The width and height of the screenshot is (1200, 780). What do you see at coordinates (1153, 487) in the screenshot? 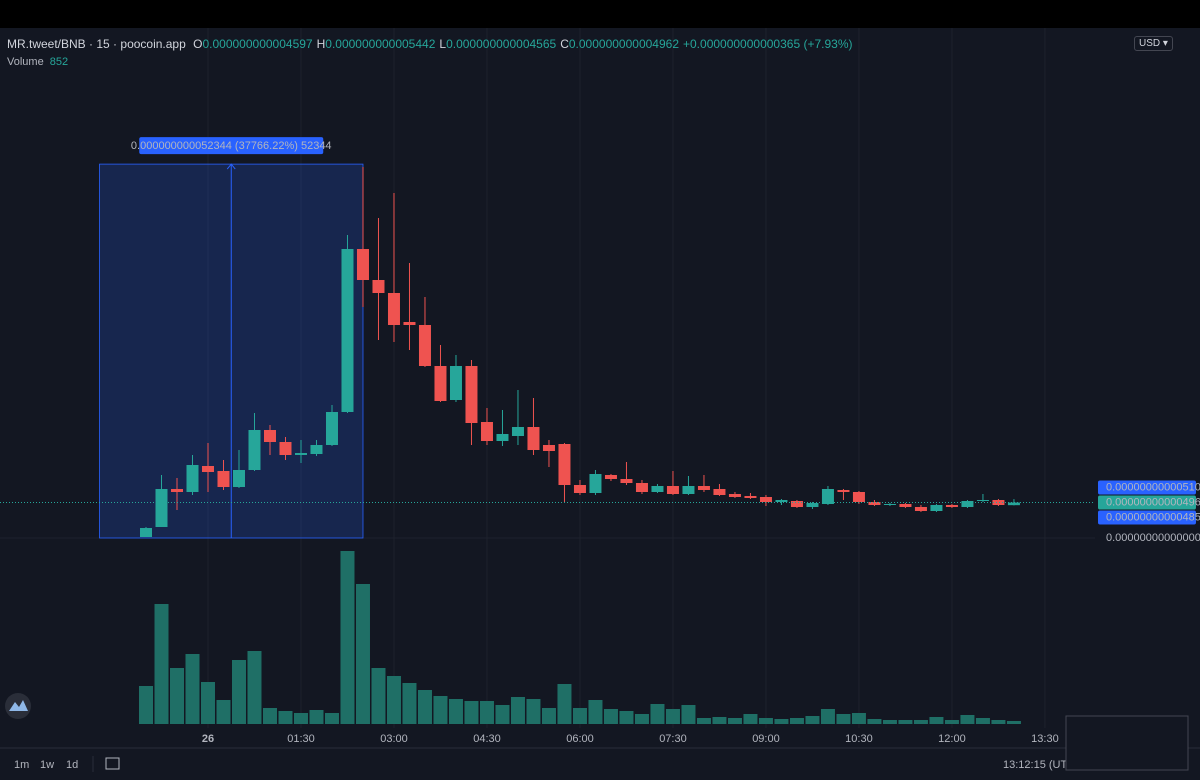
I see `price-label: 0.000000000005109` at bounding box center [1153, 487].